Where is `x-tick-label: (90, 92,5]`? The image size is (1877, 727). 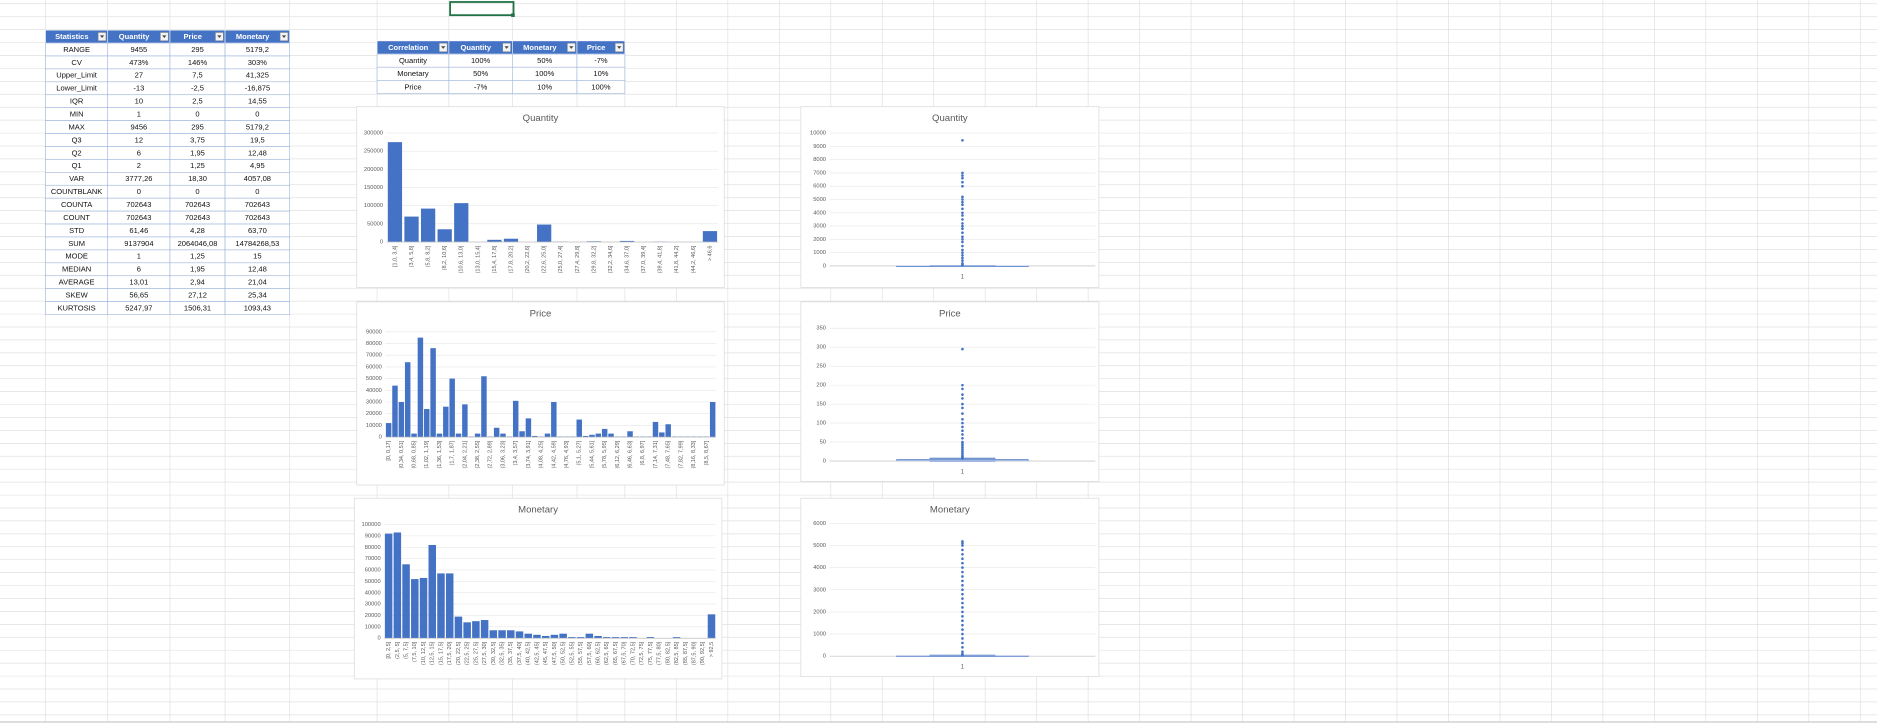 x-tick-label: (90, 92,5] is located at coordinates (703, 653).